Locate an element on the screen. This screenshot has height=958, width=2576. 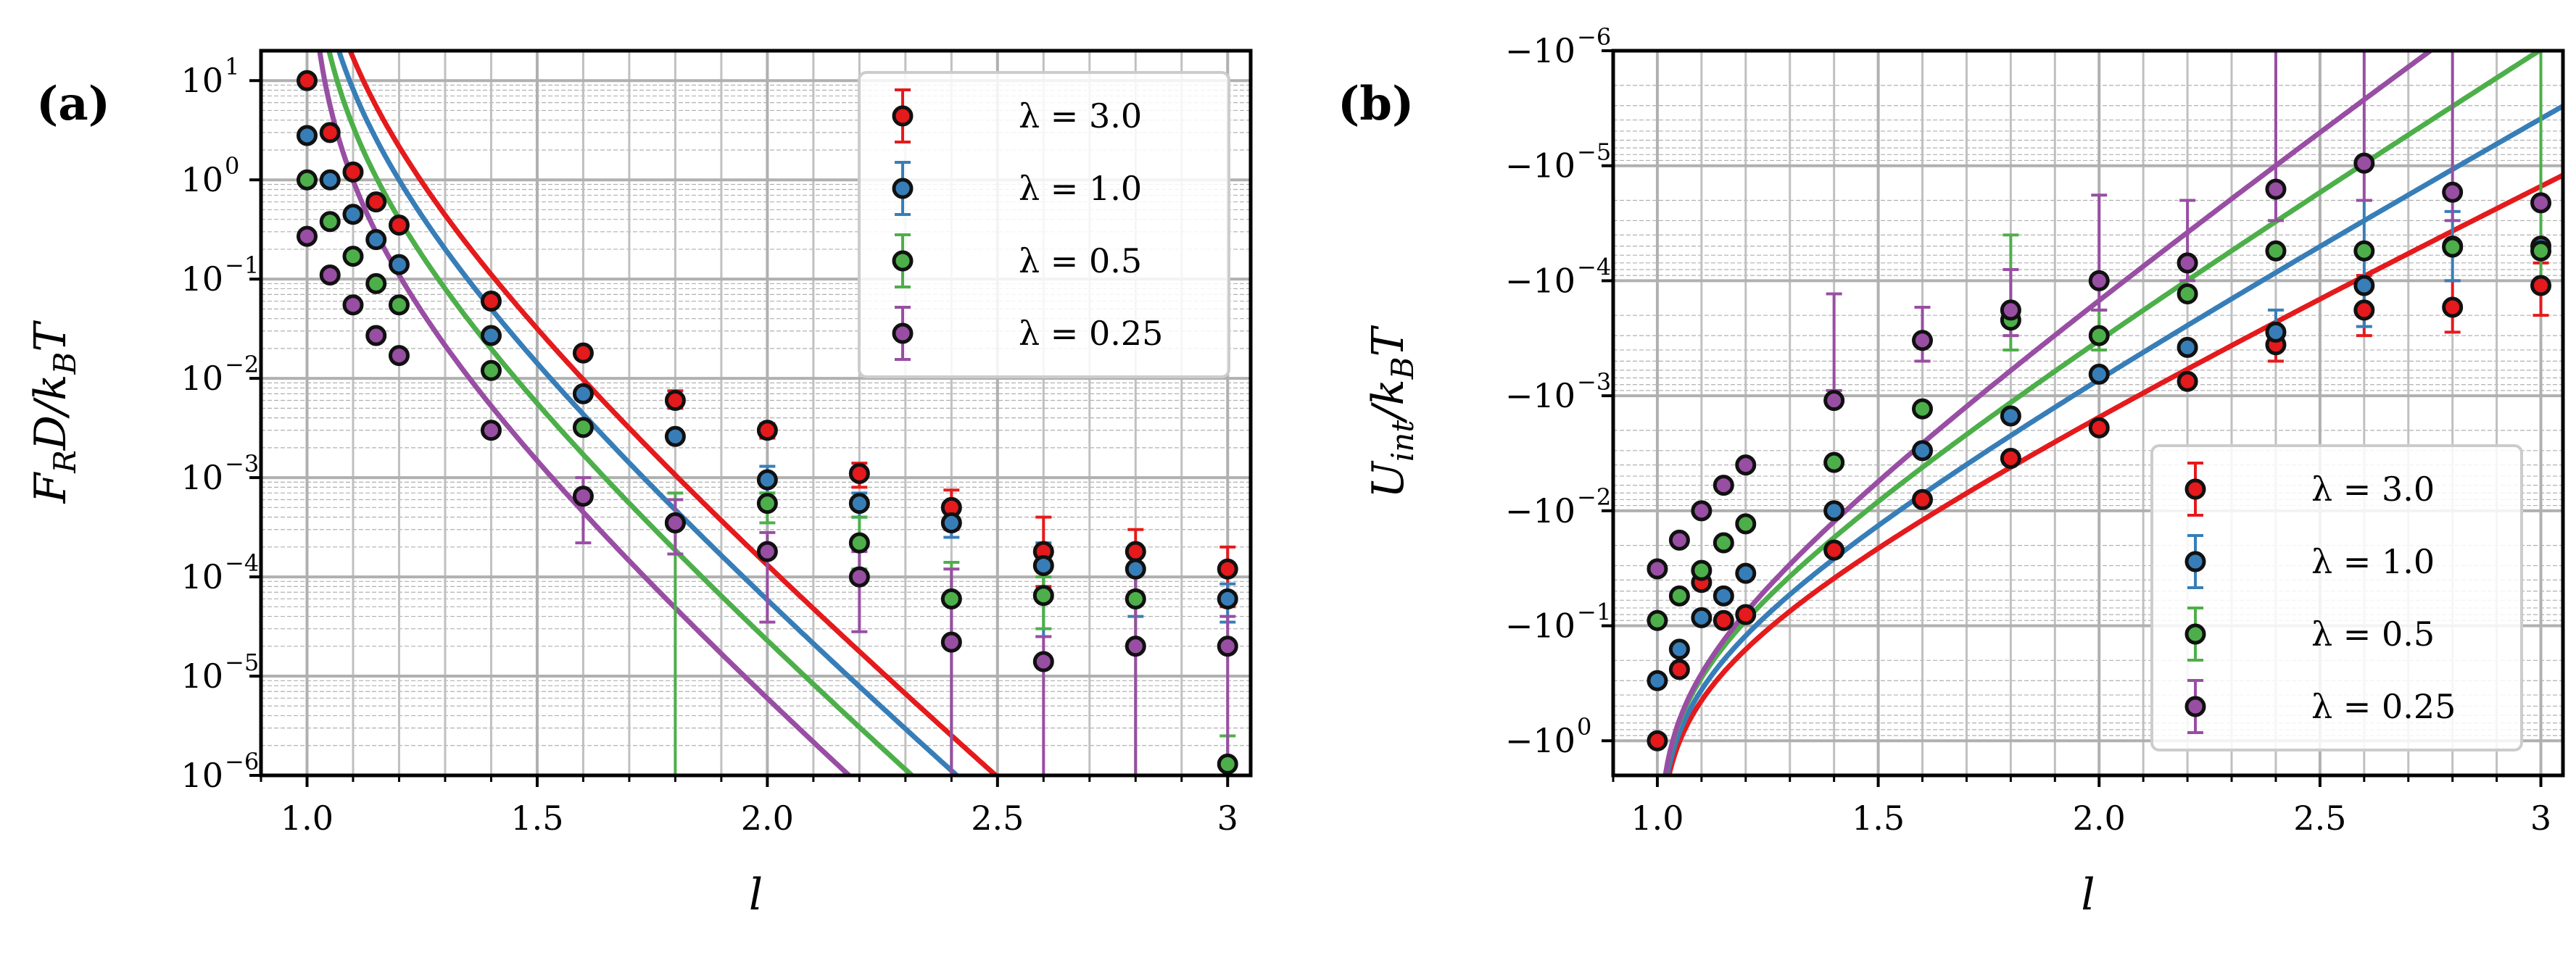
x-tick-label: 2.5 is located at coordinates (2320, 818).